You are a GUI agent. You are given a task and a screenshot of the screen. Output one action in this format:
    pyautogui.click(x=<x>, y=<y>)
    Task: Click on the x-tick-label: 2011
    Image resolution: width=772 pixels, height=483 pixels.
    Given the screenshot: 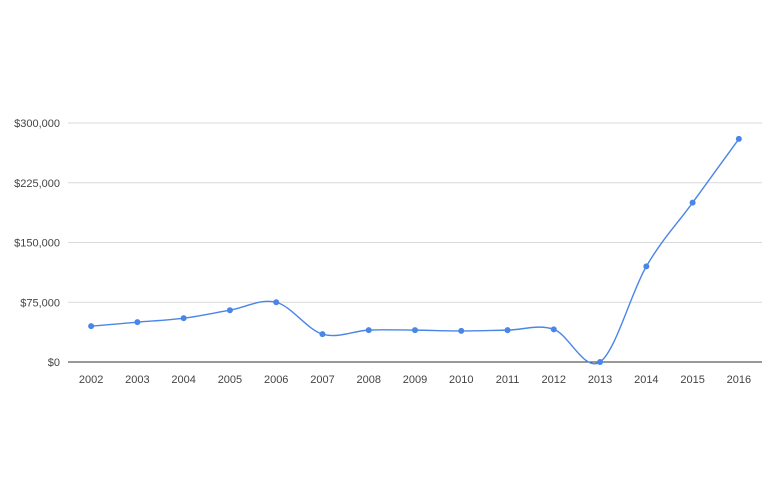 What is the action you would take?
    pyautogui.click(x=508, y=380)
    